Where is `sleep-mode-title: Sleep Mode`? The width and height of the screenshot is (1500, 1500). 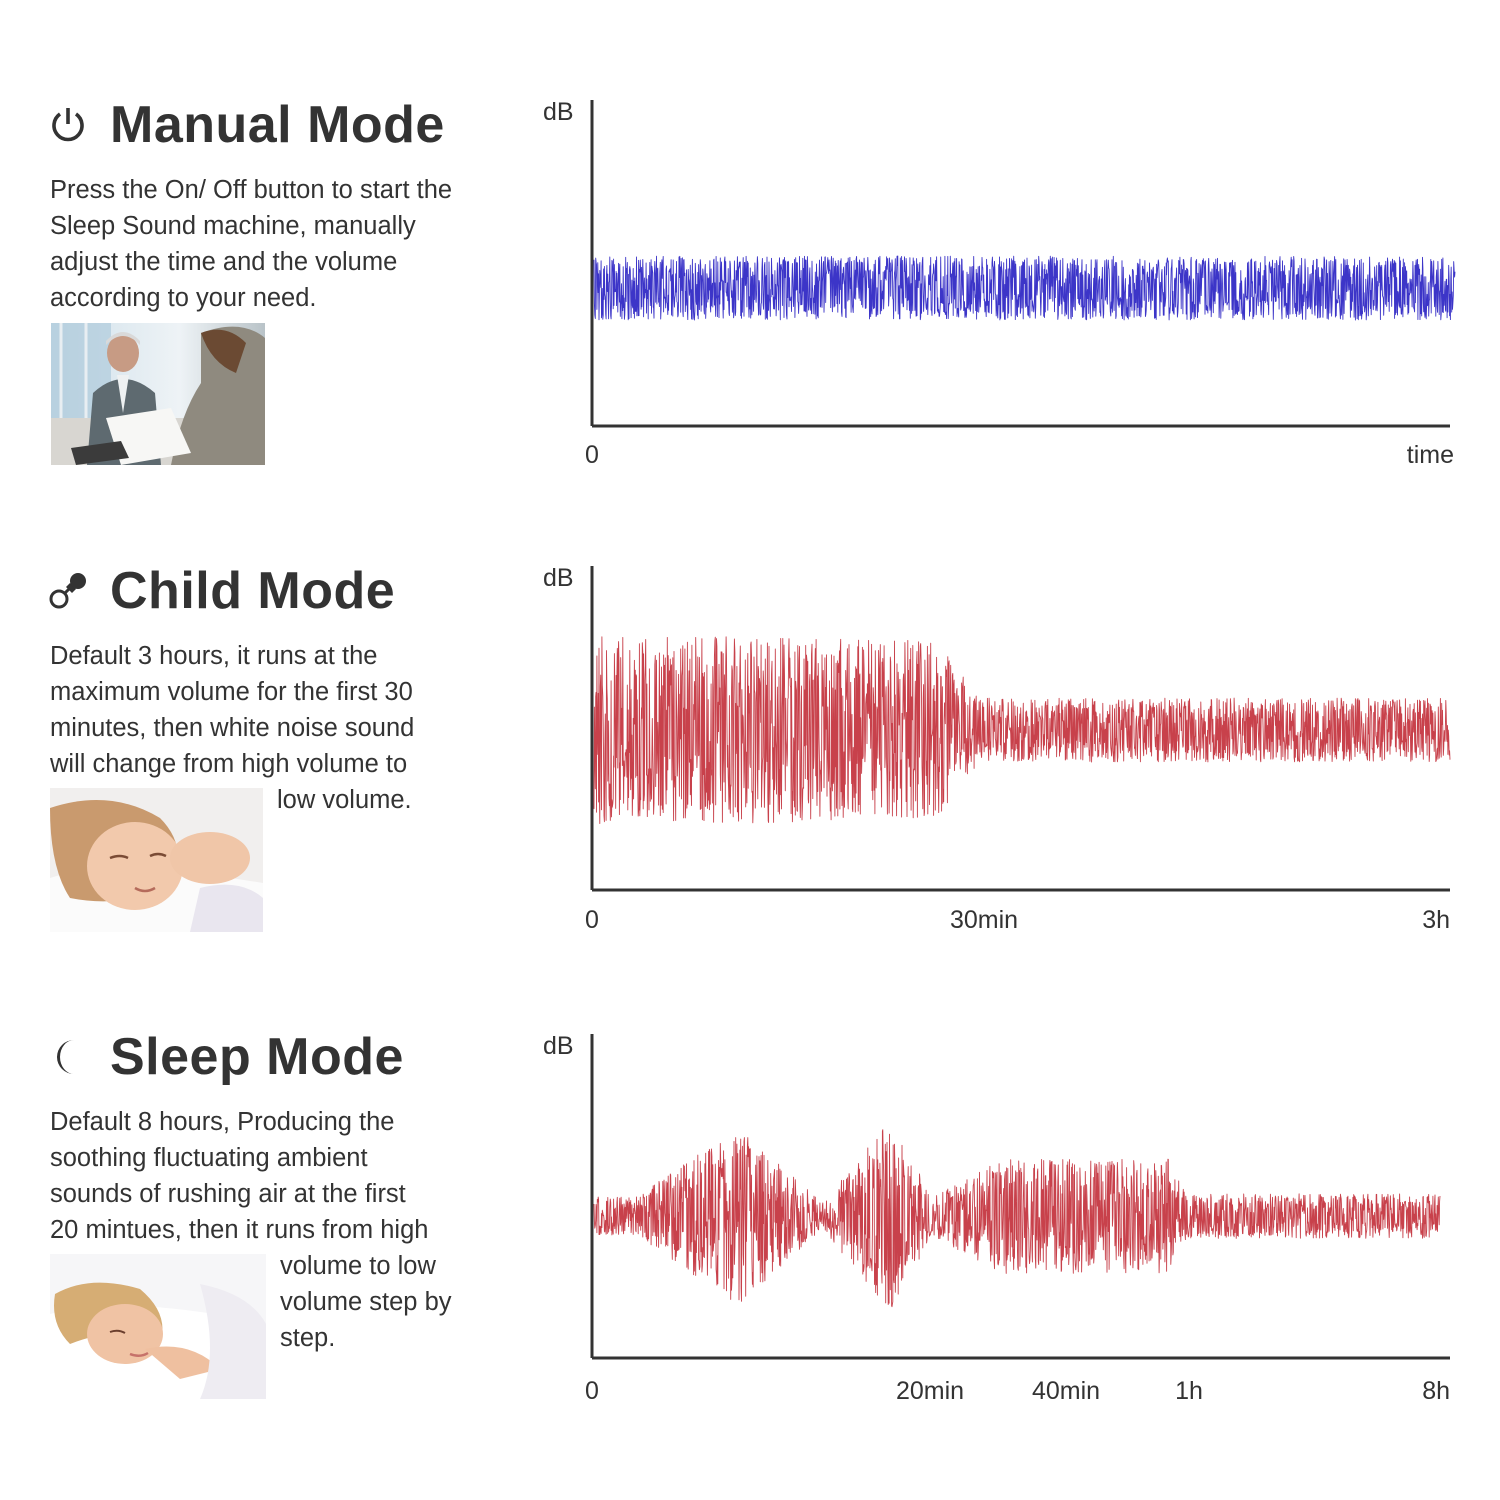 sleep-mode-title: Sleep Mode is located at coordinates (257, 1057).